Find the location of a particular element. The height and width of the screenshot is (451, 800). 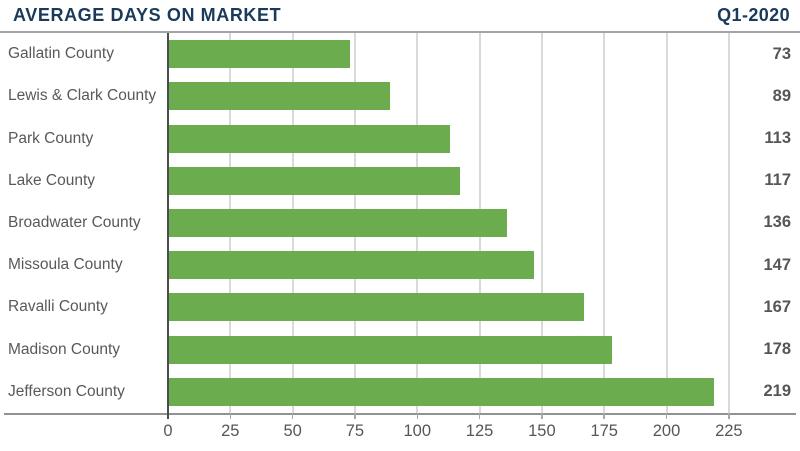

category-label: Gallatin County is located at coordinates (61, 54).